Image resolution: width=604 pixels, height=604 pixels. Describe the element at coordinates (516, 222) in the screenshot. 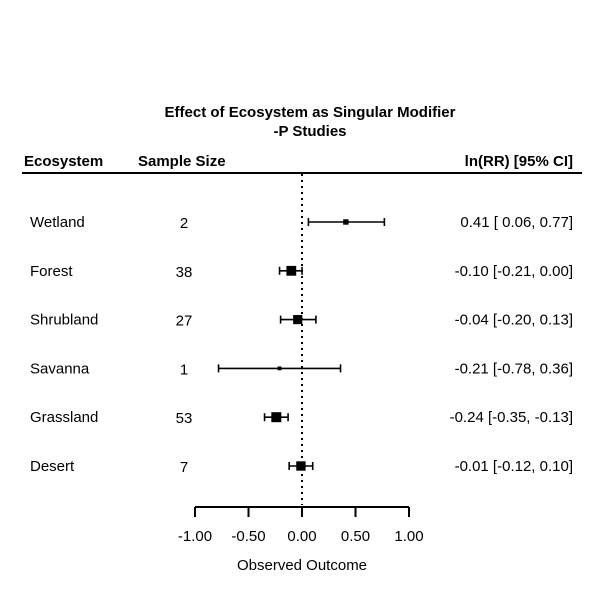

I see `row-ci-text: 0.41 [ 0.06, 0.77]` at that location.